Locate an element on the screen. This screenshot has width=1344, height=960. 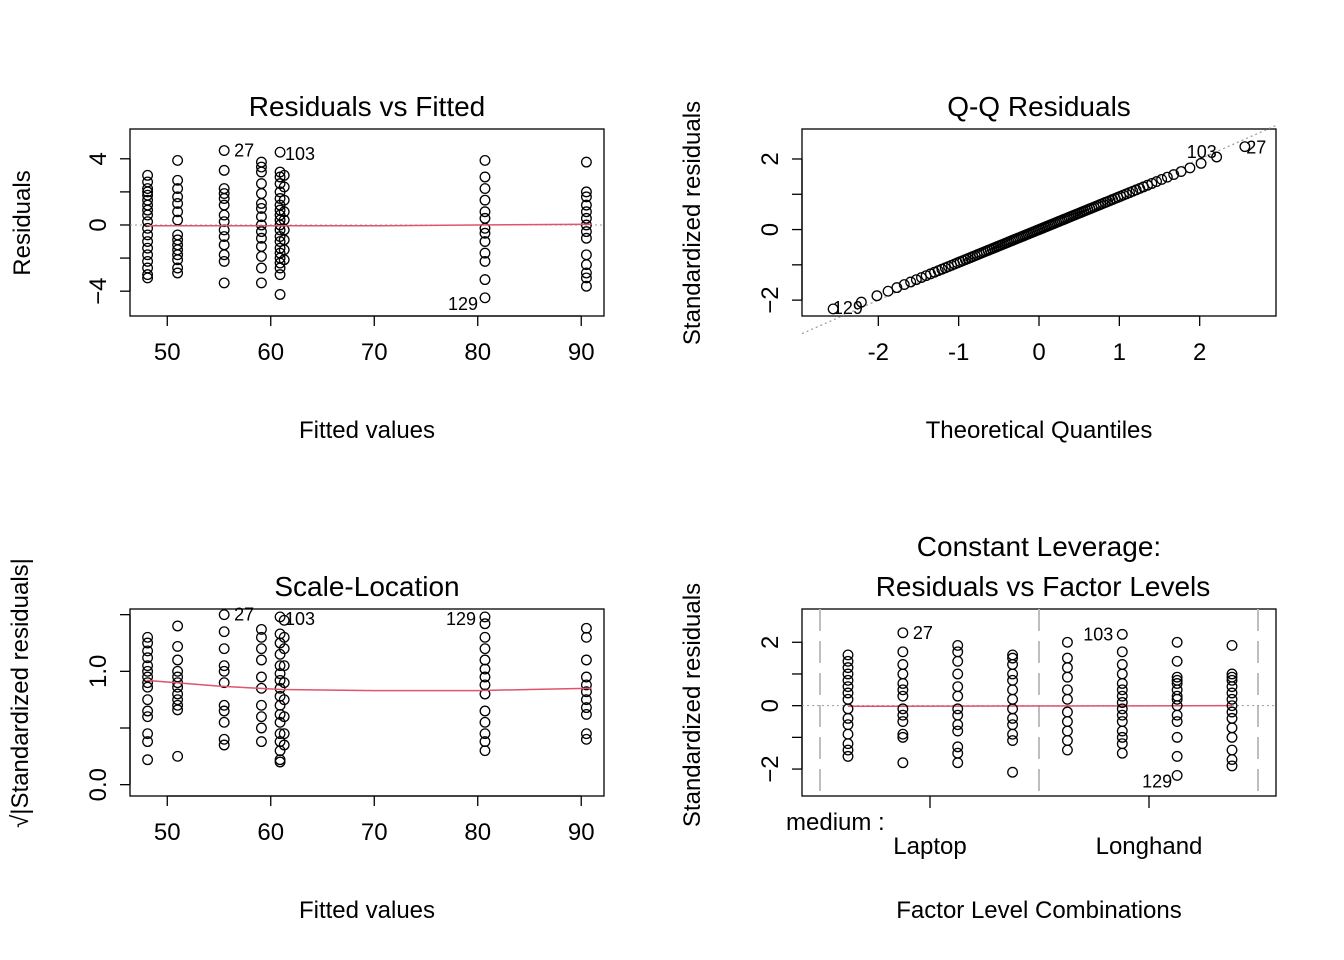
plot3-xlabel: Fitted values is located at coordinates (367, 910).